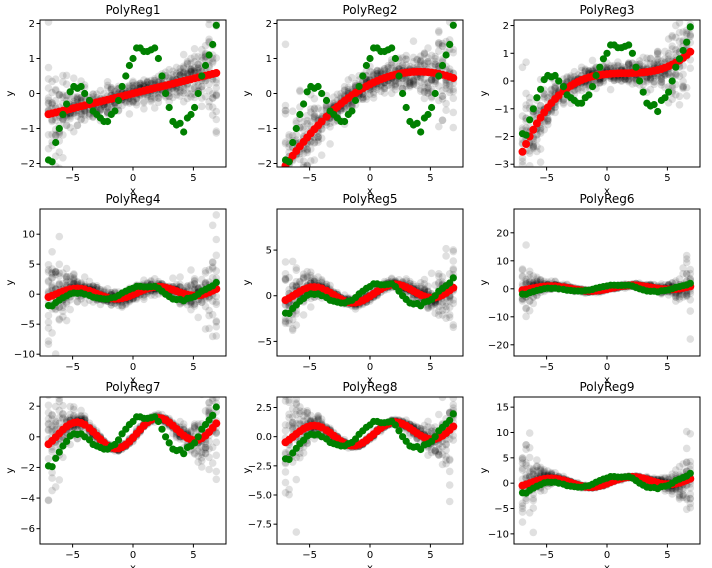 The width and height of the screenshot is (712, 568). Describe the element at coordinates (193, 178) in the screenshot. I see `x-tick-label: 5` at that location.